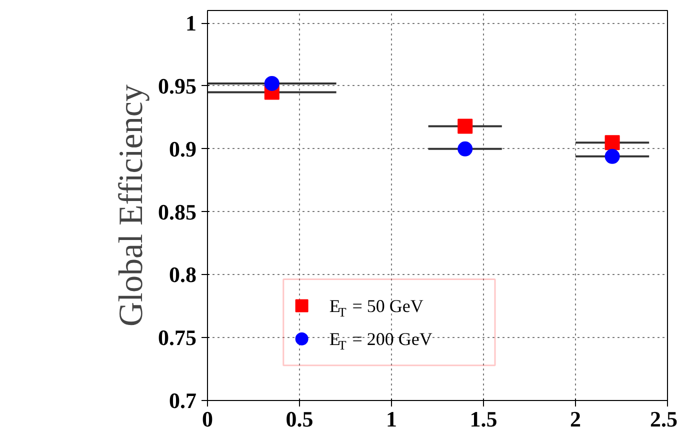 The width and height of the screenshot is (677, 434). I want to click on y-tick-label: 0.8, so click(182, 275).